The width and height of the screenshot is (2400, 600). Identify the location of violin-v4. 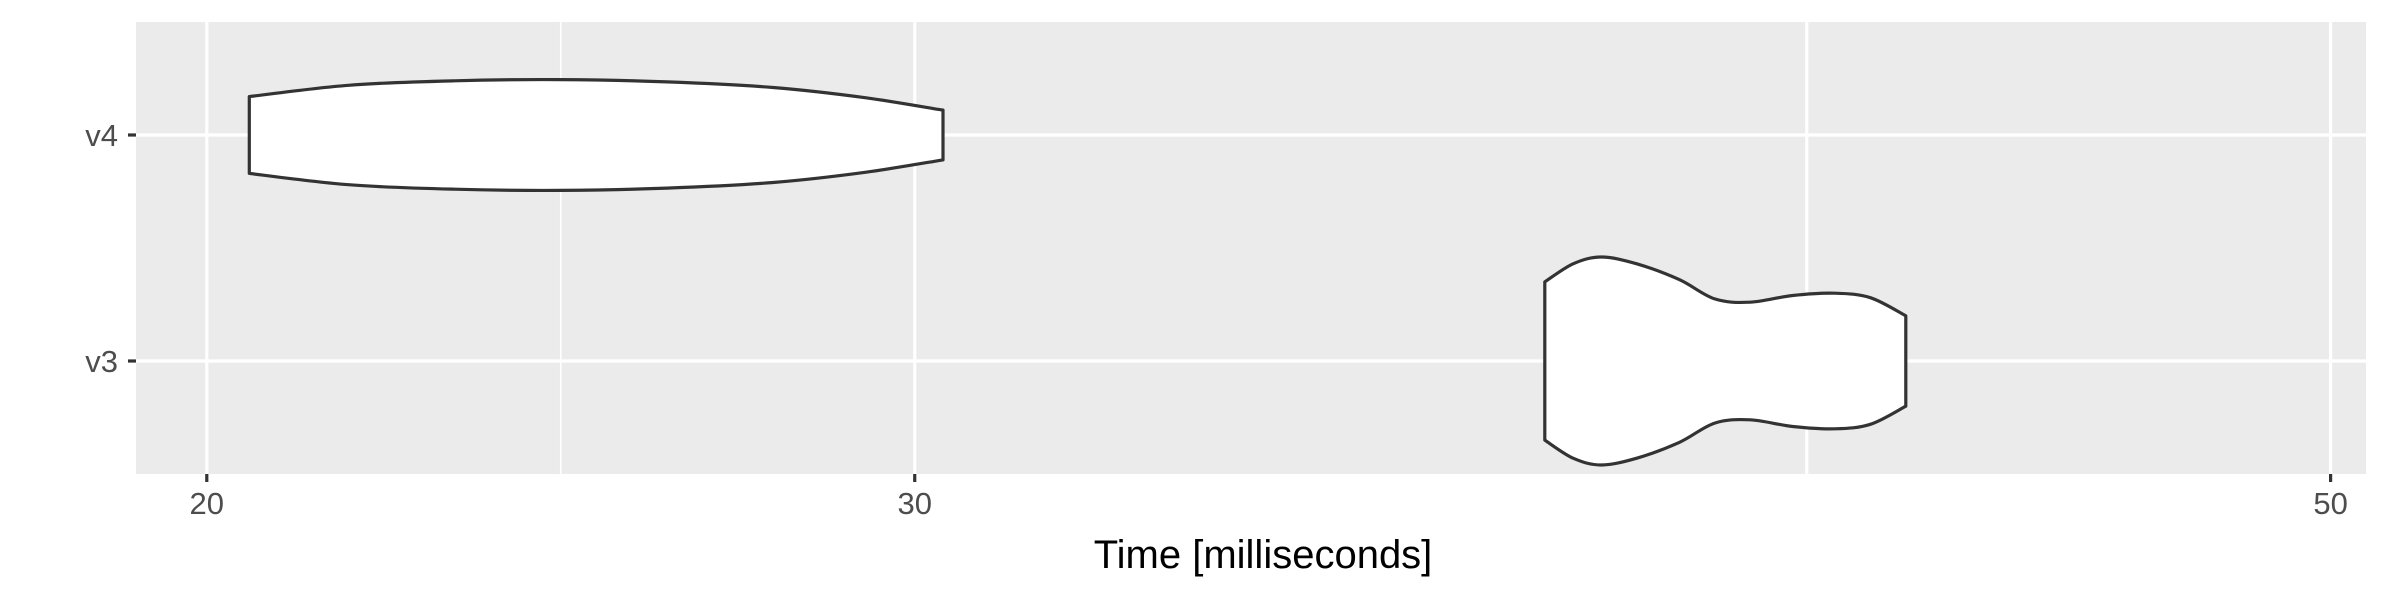
(596, 135).